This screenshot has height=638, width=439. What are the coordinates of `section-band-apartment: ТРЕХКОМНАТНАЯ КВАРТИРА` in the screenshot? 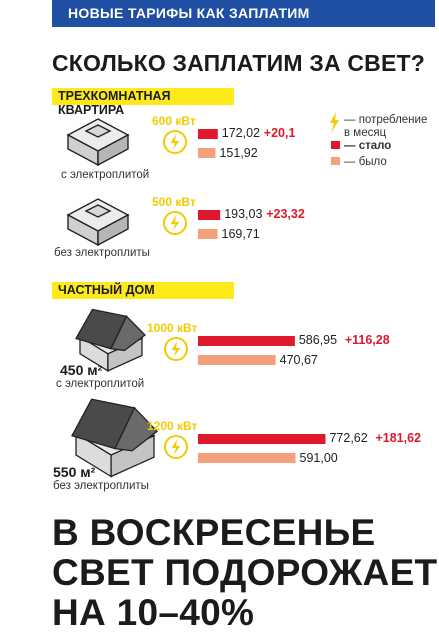 It's located at (143, 102).